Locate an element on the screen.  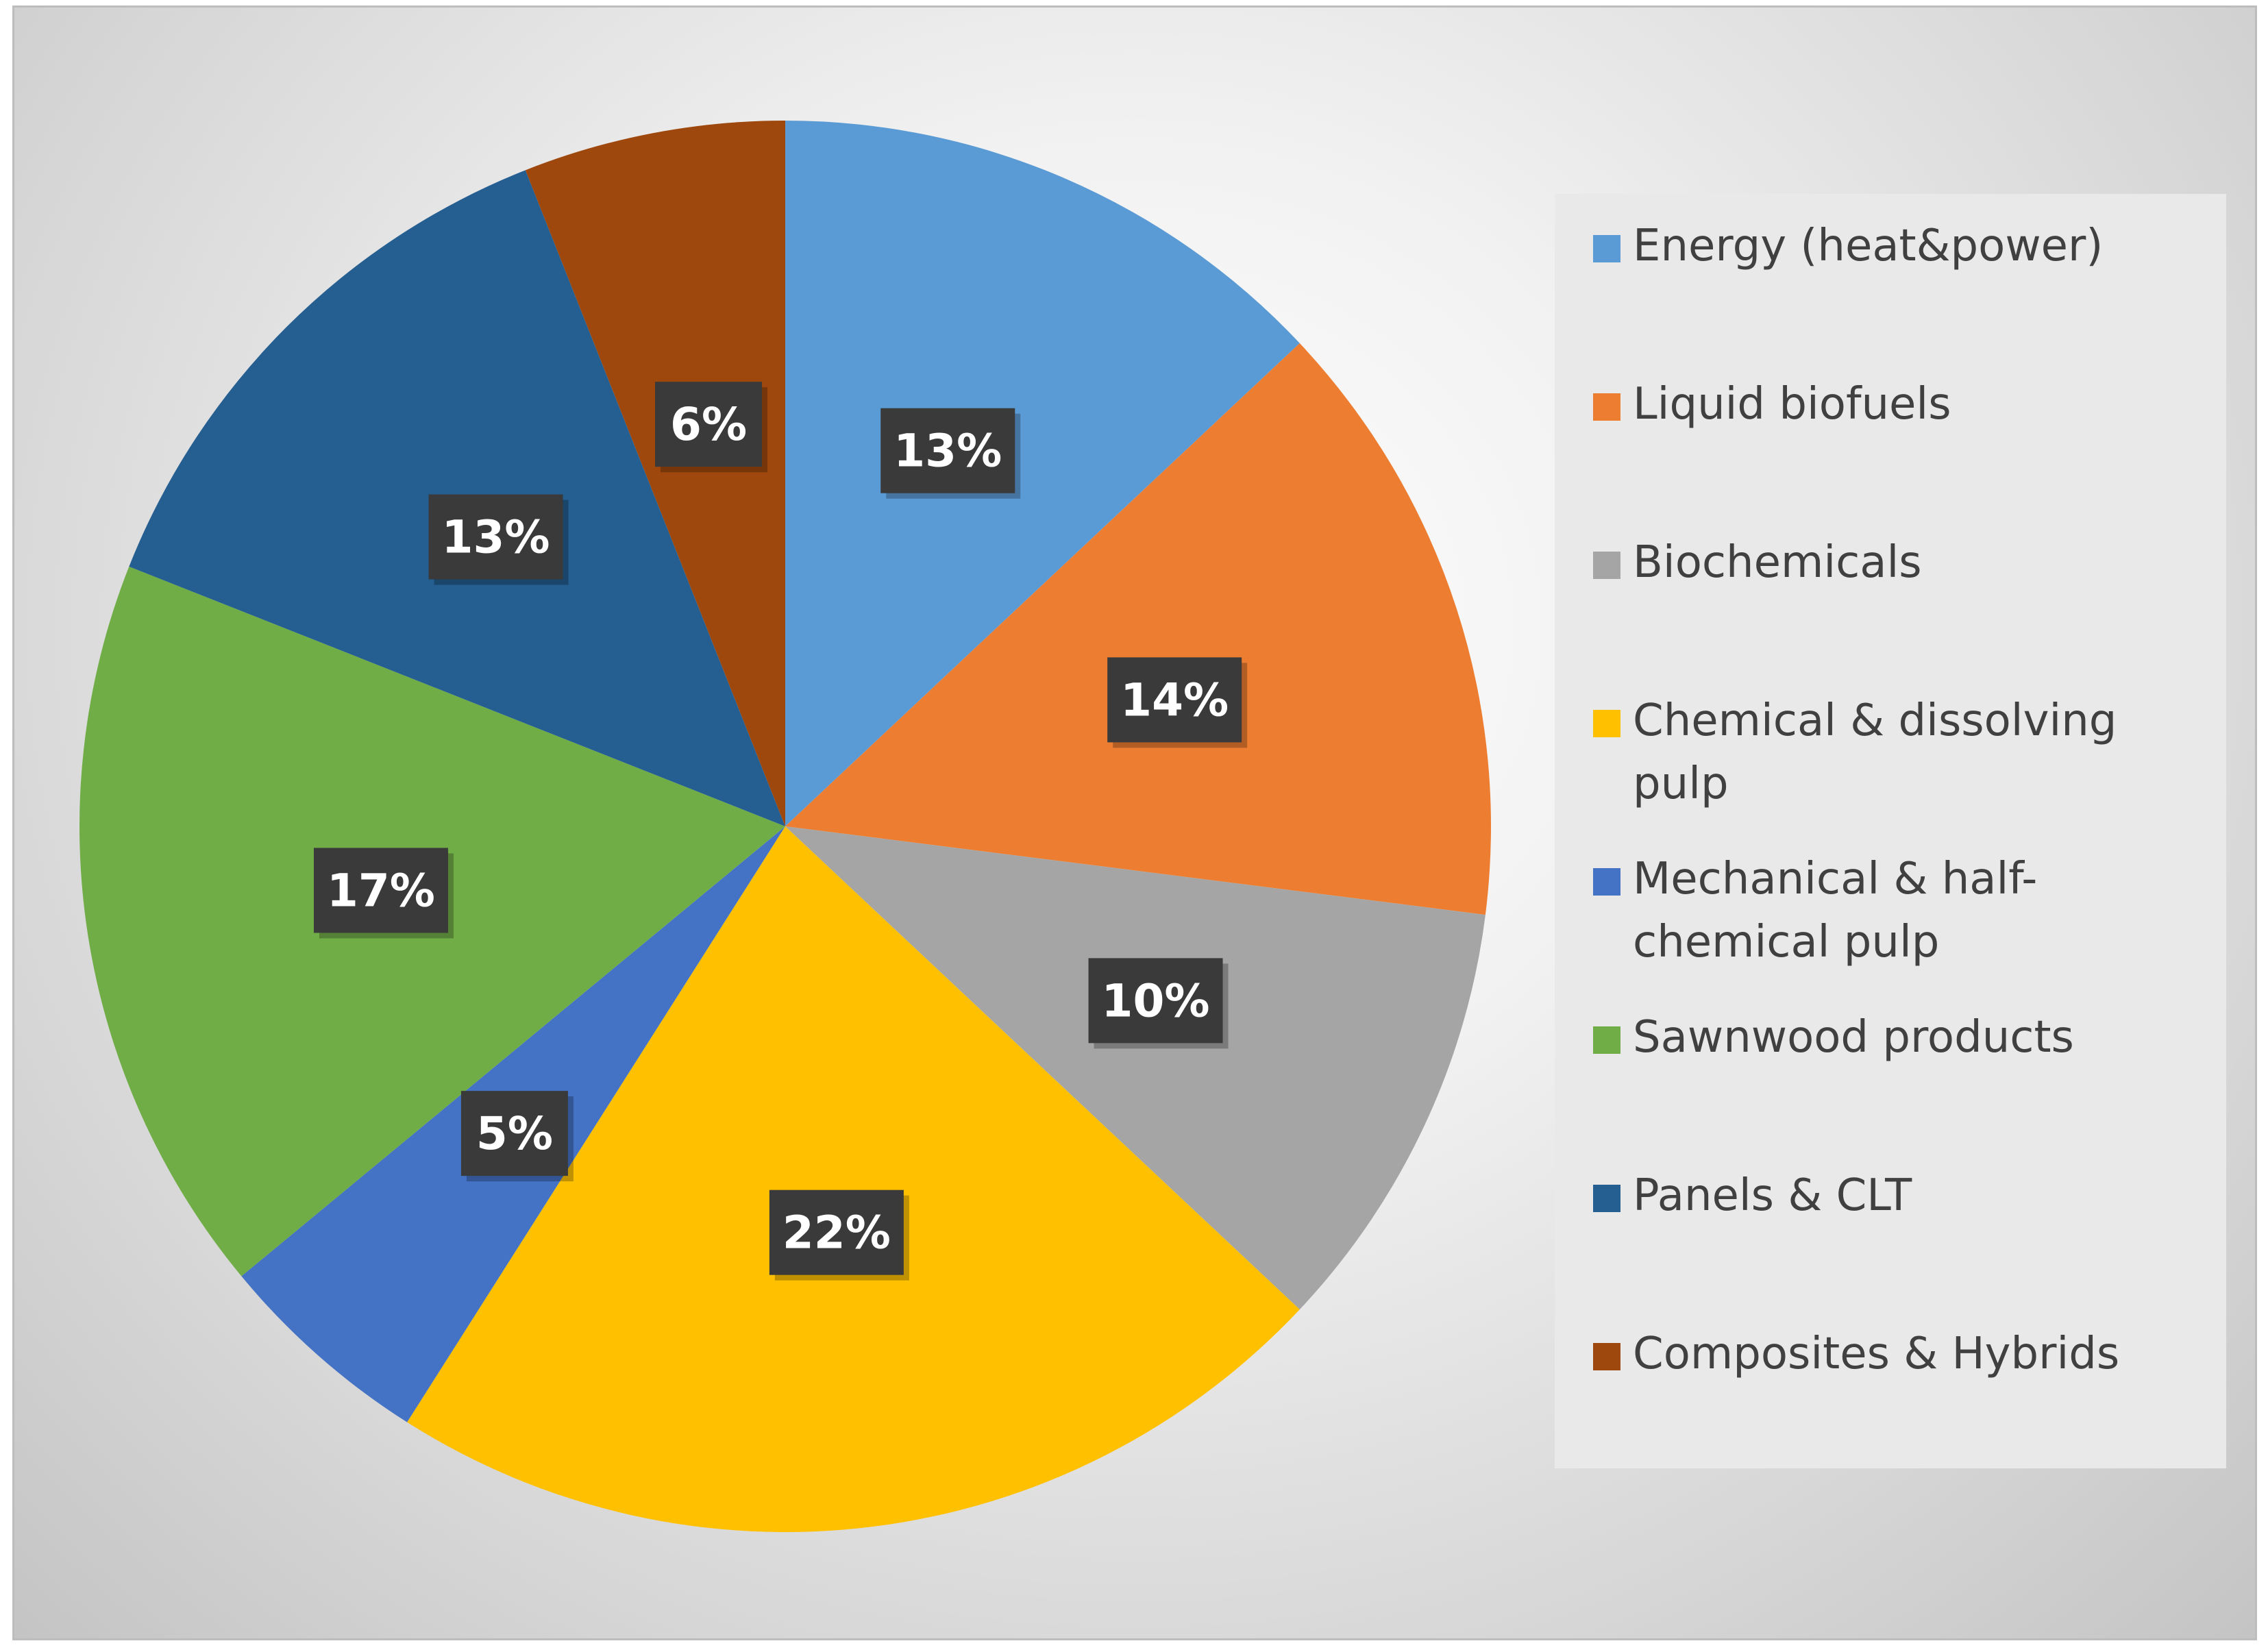
data-label-7: 6% is located at coordinates (711, 427).